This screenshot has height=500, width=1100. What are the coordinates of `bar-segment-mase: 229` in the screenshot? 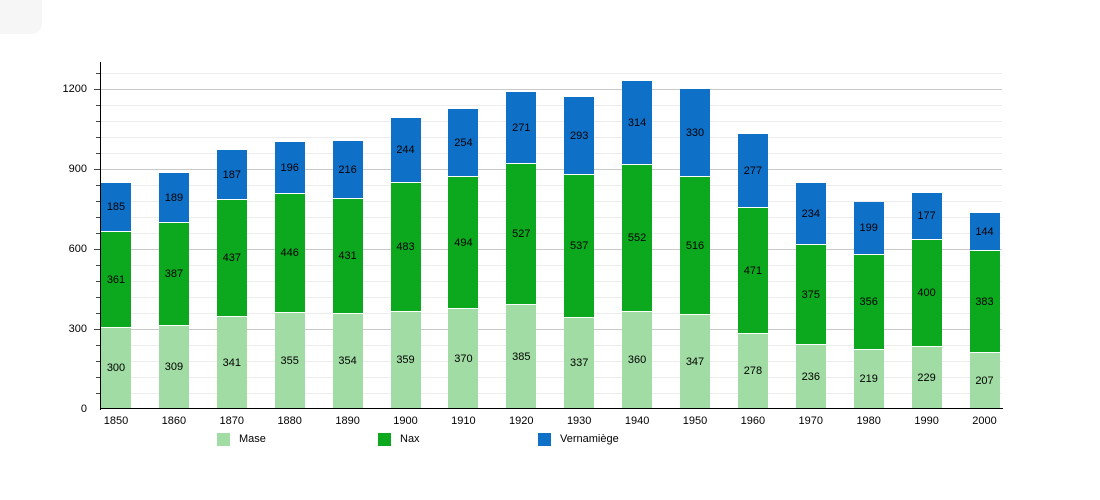 It's located at (926, 377).